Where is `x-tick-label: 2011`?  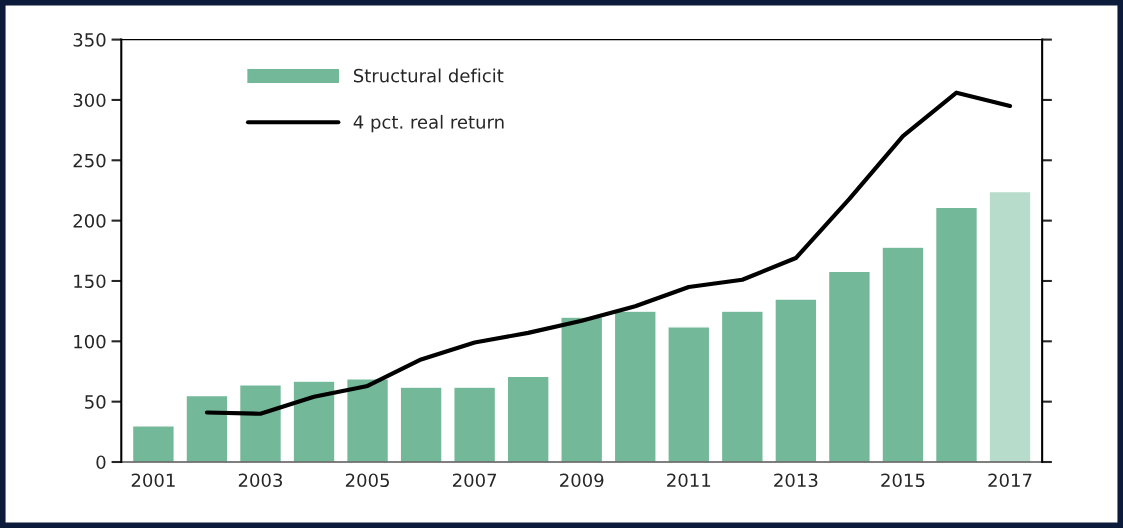 x-tick-label: 2011 is located at coordinates (689, 480).